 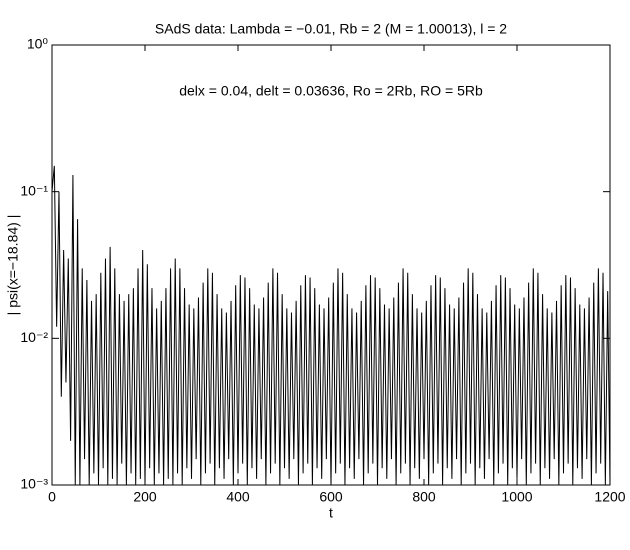 I want to click on y-tick-label: 10⁻³, so click(x=34, y=484).